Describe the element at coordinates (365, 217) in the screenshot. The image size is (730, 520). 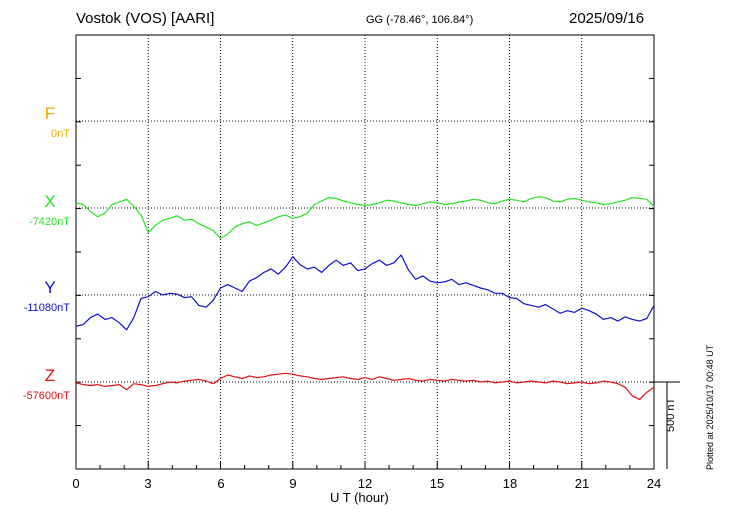
I see `series-line-x` at that location.